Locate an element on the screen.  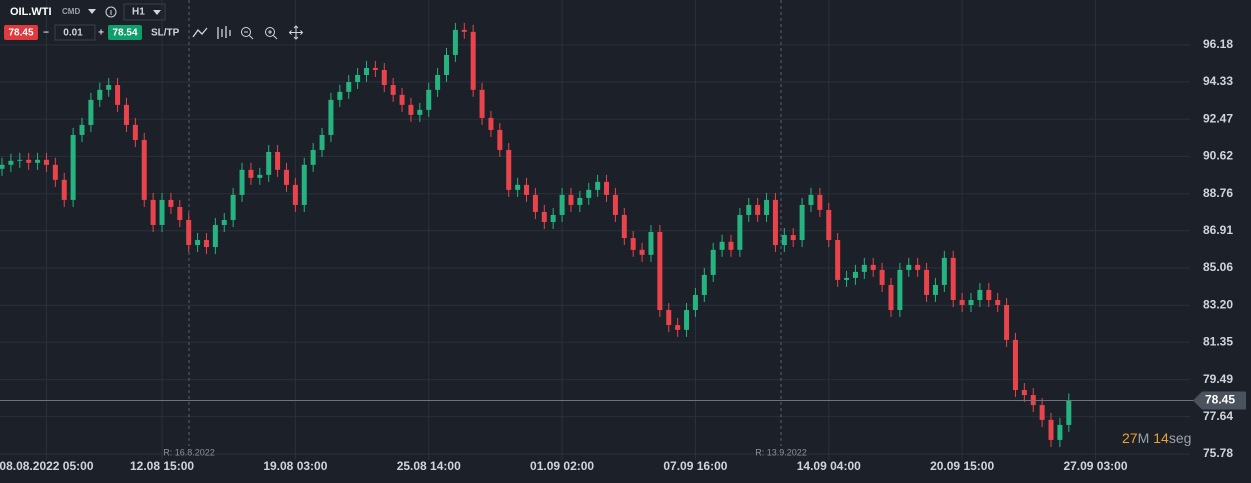
y-tick-label: 92.47 is located at coordinates (1218, 118).